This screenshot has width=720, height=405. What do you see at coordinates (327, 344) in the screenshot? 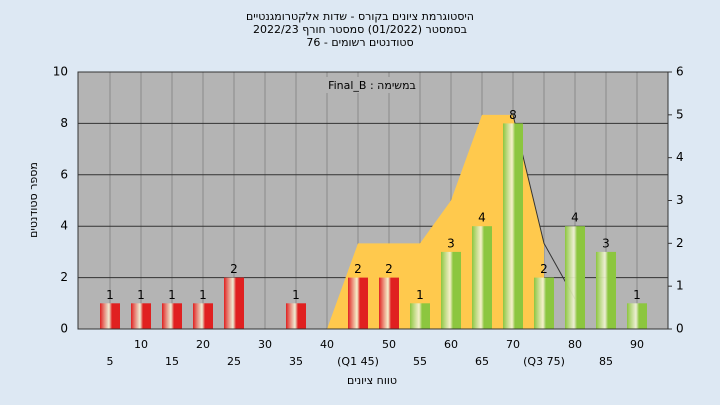
I see `x-tick-label: 40` at bounding box center [327, 344].